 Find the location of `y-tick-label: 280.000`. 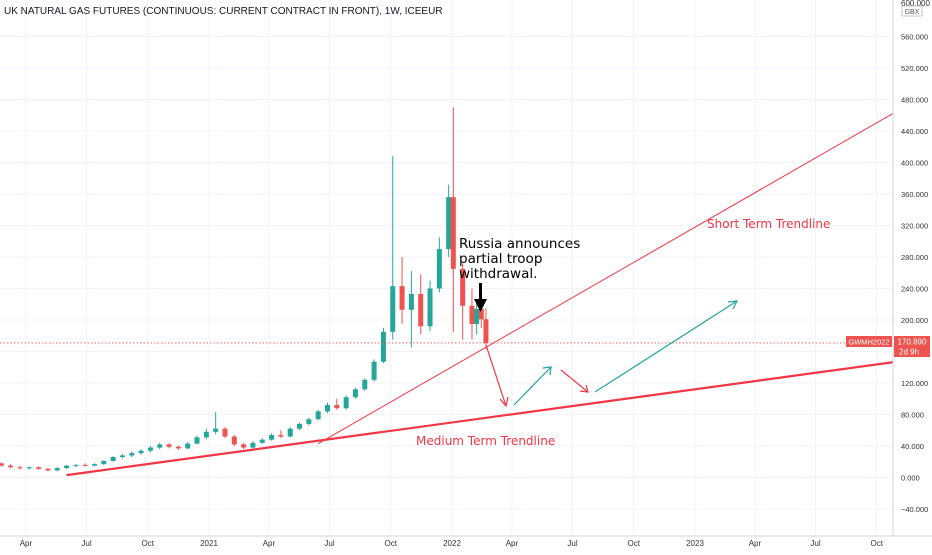

y-tick-label: 280.000 is located at coordinates (914, 257).